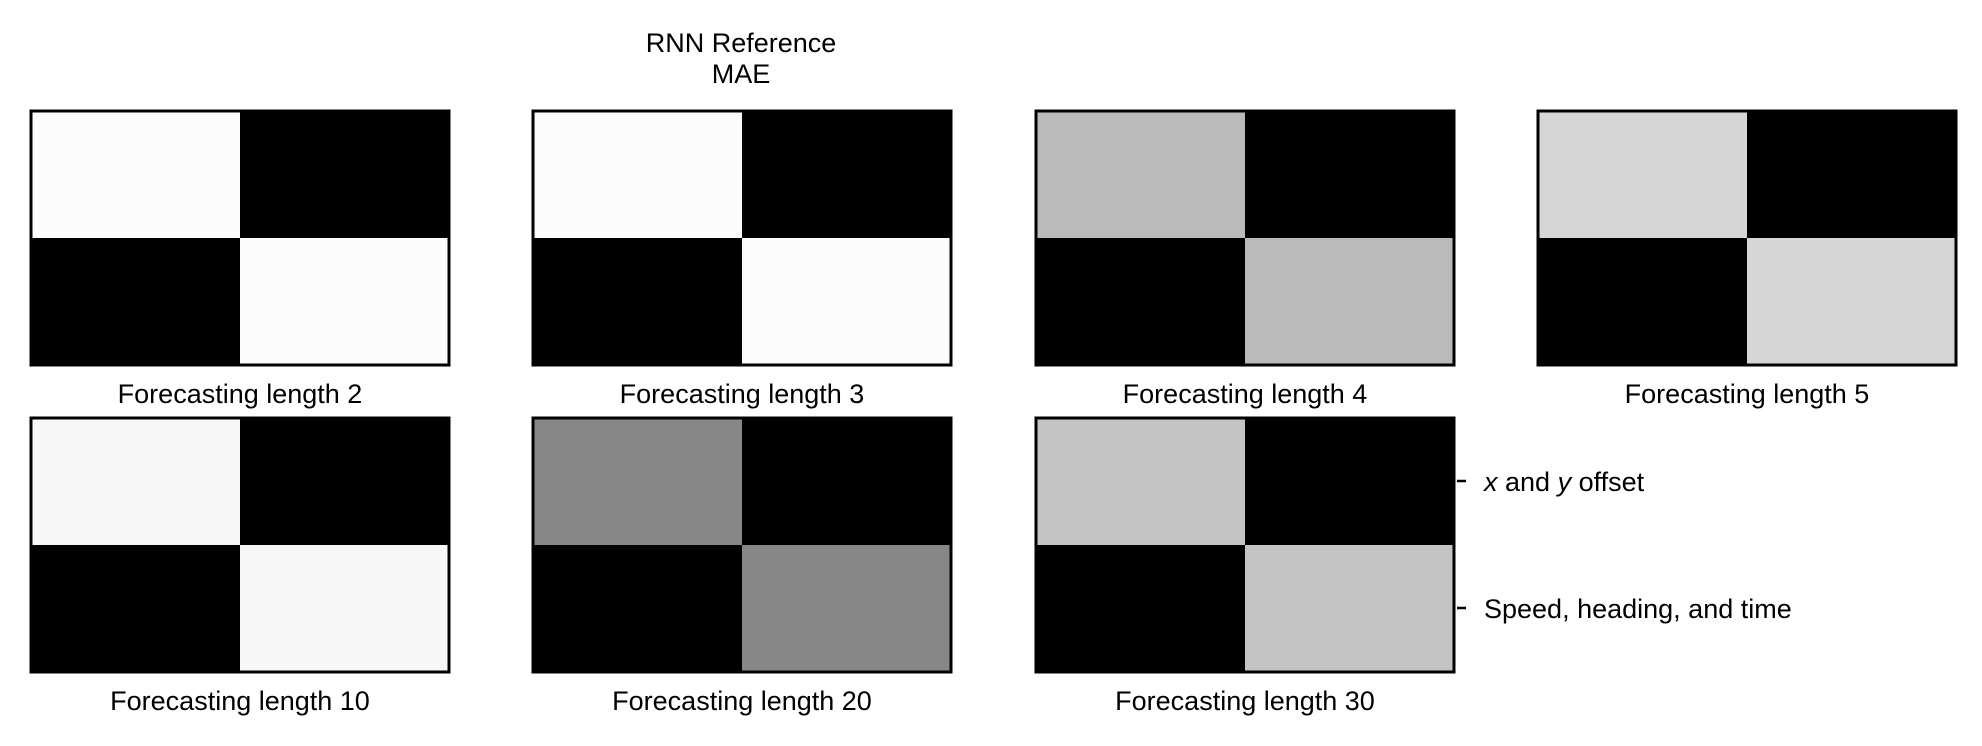  Describe the element at coordinates (741, 43) in the screenshot. I see `chart-title-line-1: RNN Reference` at that location.